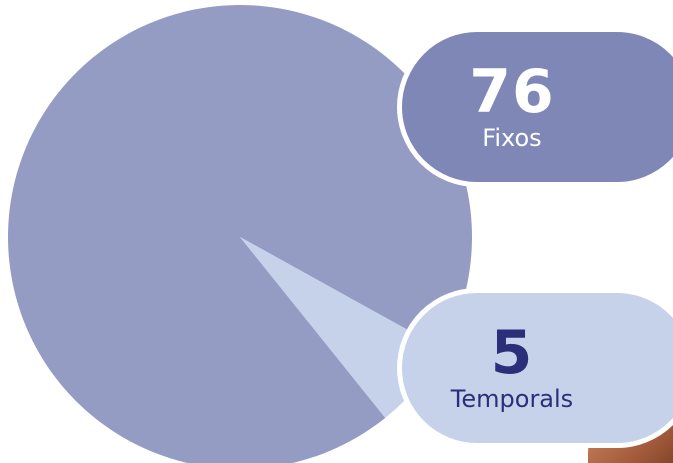 Image resolution: width=673 pixels, height=463 pixels. What do you see at coordinates (512, 138) in the screenshot?
I see `fixos-label: Fixos` at bounding box center [512, 138].